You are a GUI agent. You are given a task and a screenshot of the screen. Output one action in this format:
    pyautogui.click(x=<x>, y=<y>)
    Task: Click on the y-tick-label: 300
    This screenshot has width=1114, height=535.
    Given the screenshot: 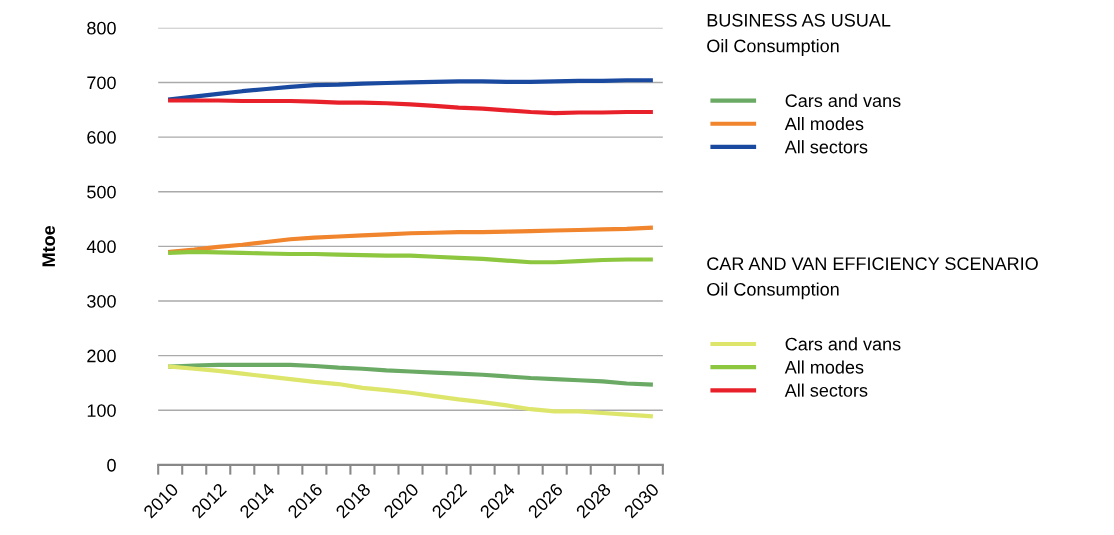 What is the action you would take?
    pyautogui.click(x=101, y=301)
    